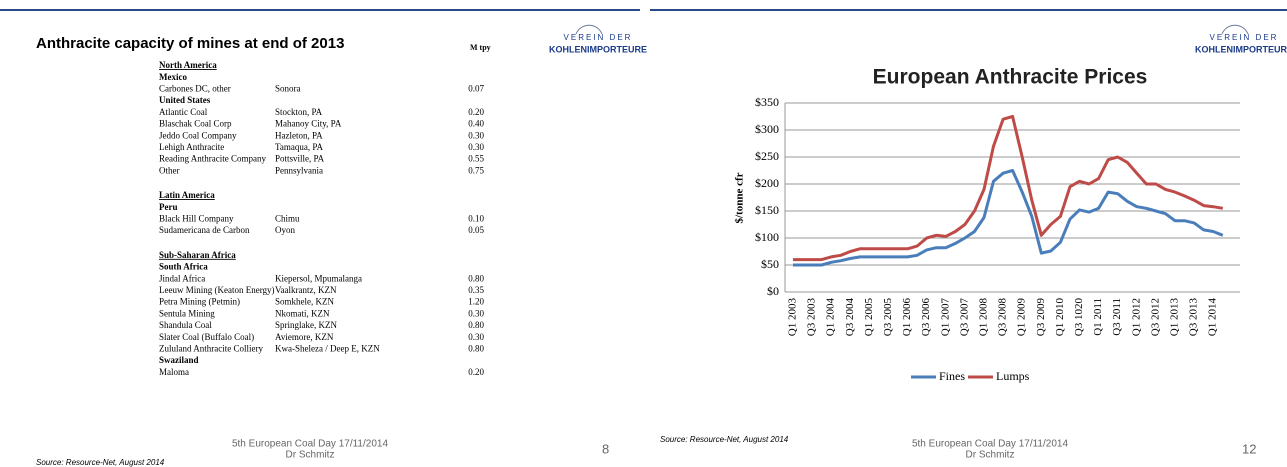 The height and width of the screenshot is (467, 1287). Describe the element at coordinates (952, 376) in the screenshot. I see `legend-label: Fines` at that location.